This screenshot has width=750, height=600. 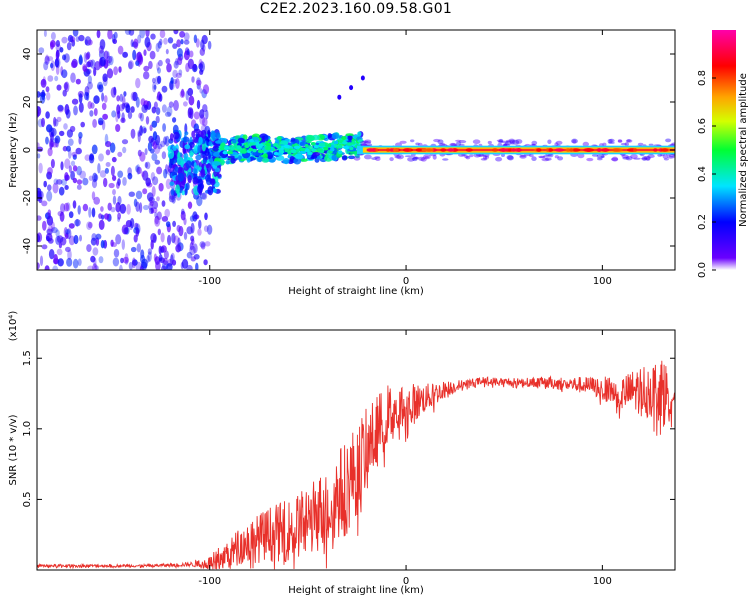 What do you see at coordinates (356, 9) in the screenshot?
I see `chart-title: C2E2.2023.160.09.58.G01` at bounding box center [356, 9].